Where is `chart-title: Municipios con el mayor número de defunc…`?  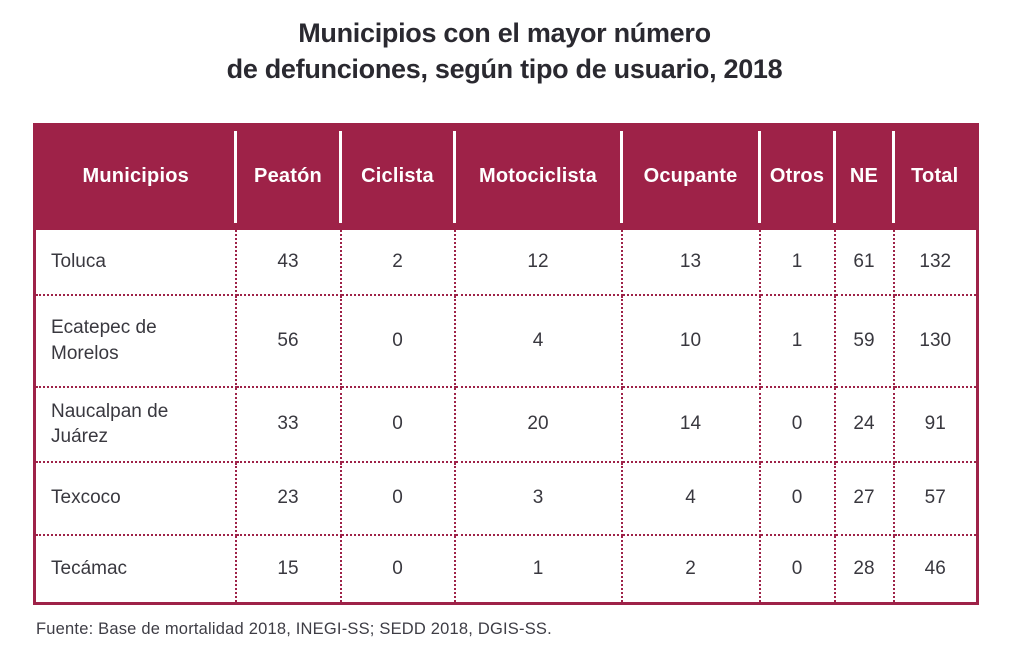 chart-title: Municipios con el mayor número de defunc… is located at coordinates (504, 51).